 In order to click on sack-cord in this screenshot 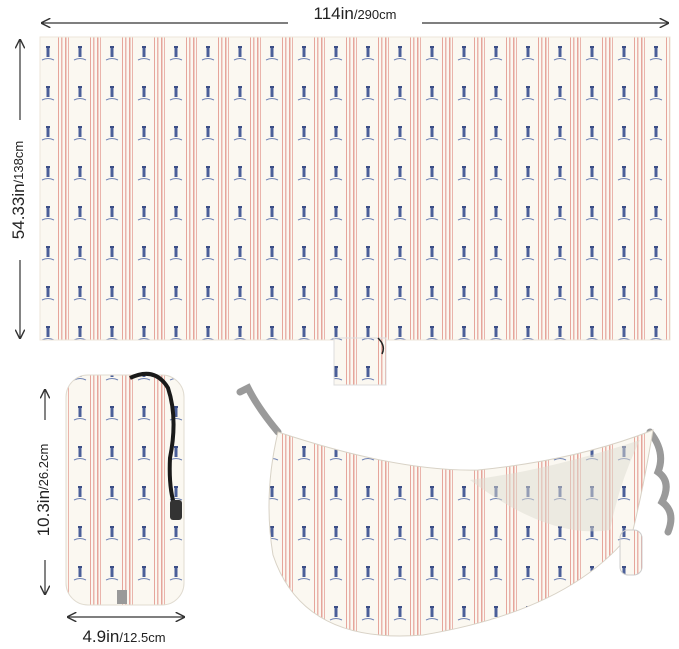, I will do `click(155, 445)`.